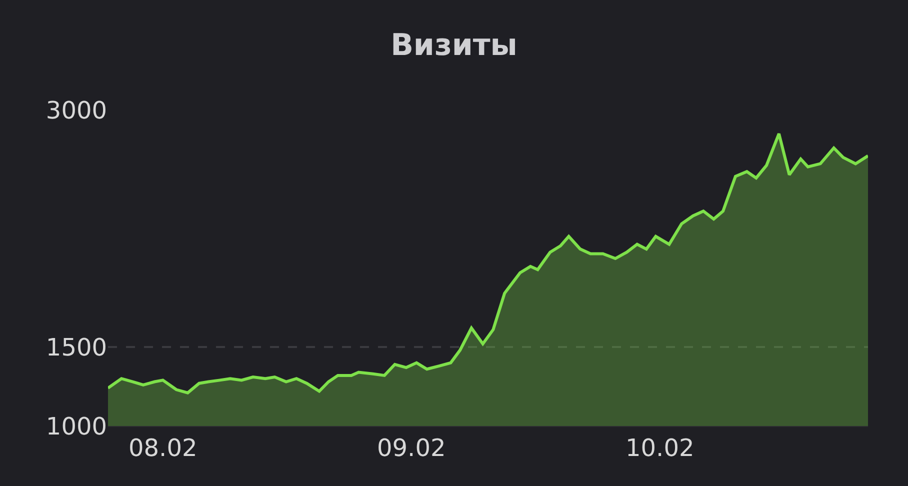 This screenshot has width=908, height=486. I want to click on x-tick-label: 10.02, so click(660, 448).